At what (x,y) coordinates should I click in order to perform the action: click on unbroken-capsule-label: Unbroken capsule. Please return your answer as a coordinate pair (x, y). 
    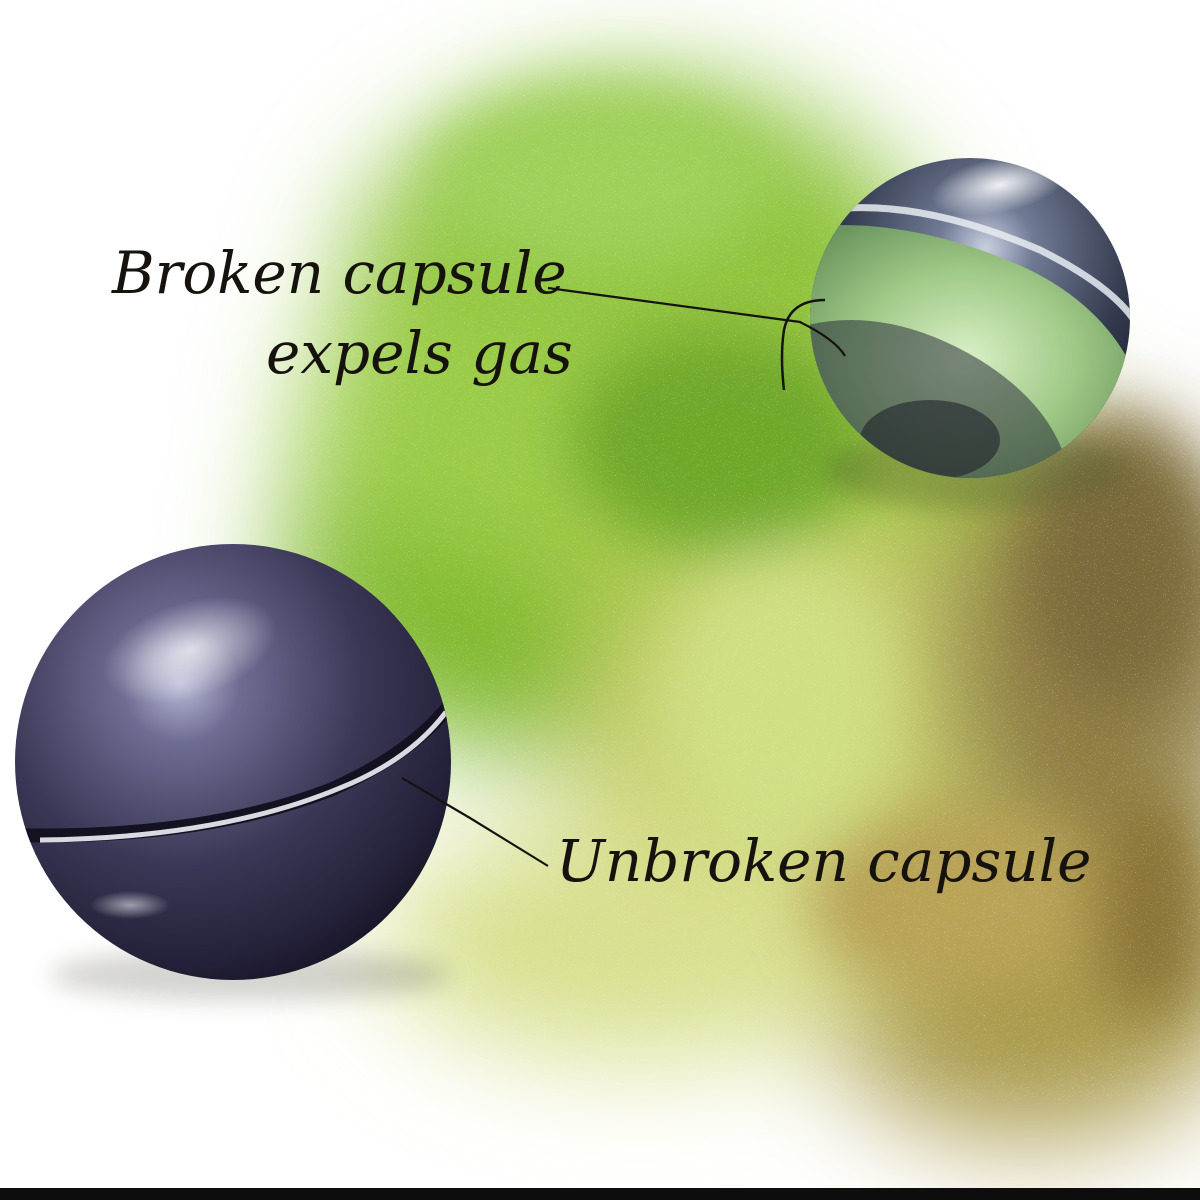
    Looking at the image, I should click on (824, 861).